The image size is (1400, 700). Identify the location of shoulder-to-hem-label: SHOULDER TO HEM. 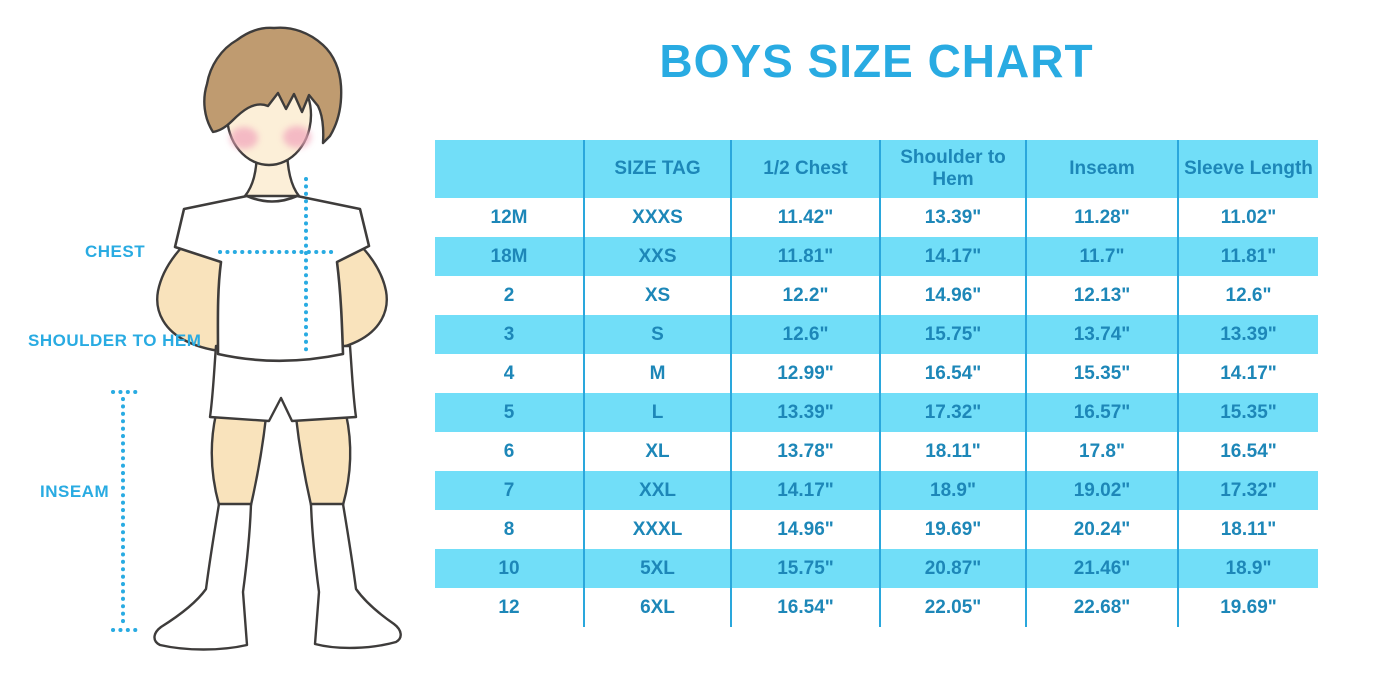
(115, 340).